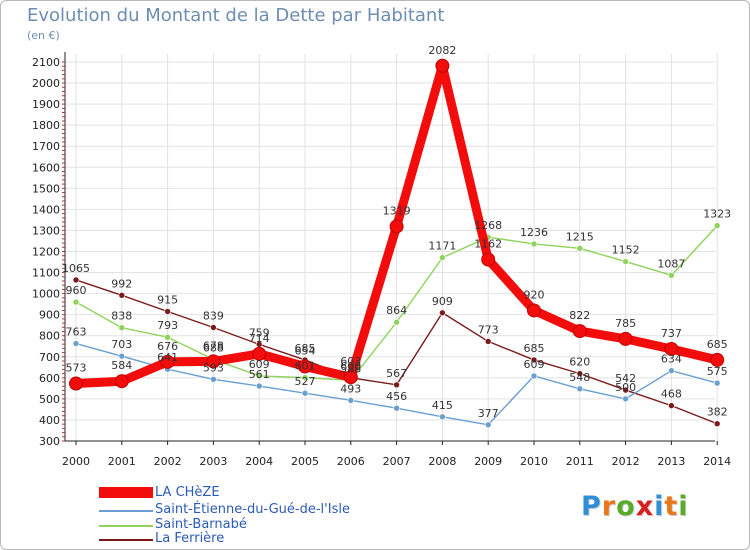  Describe the element at coordinates (121, 344) in the screenshot. I see `data-label-saint-etienne-du-gue-de-l-isle-2001: 703` at that location.